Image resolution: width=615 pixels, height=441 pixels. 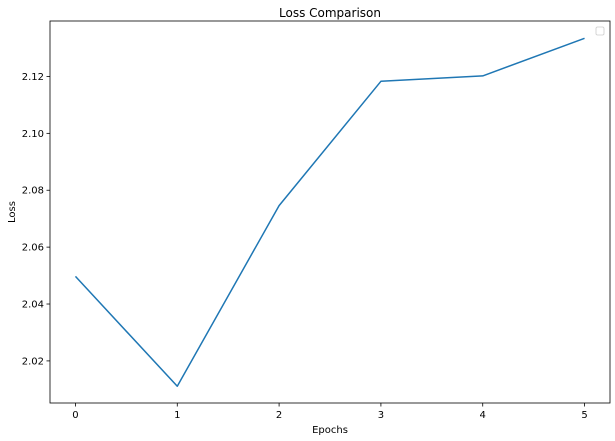 What do you see at coordinates (33, 191) in the screenshot?
I see `y-tick-label: 2.08` at bounding box center [33, 191].